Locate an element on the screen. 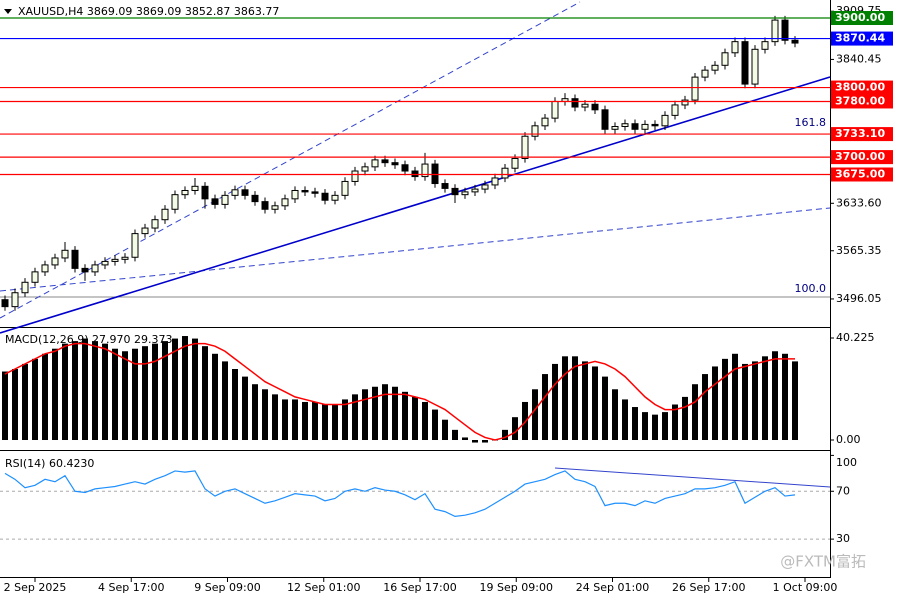 Image resolution: width=900 pixels, height=600 pixels. price-level-label: 3800.00 is located at coordinates (860, 87).